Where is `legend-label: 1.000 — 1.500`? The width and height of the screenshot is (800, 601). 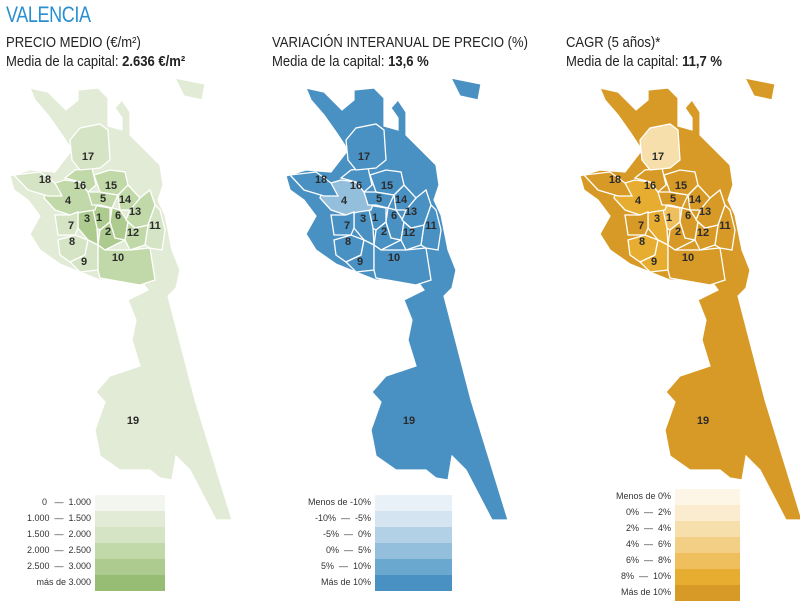 legend-label: 1.000 — 1.500 is located at coordinates (58, 518).